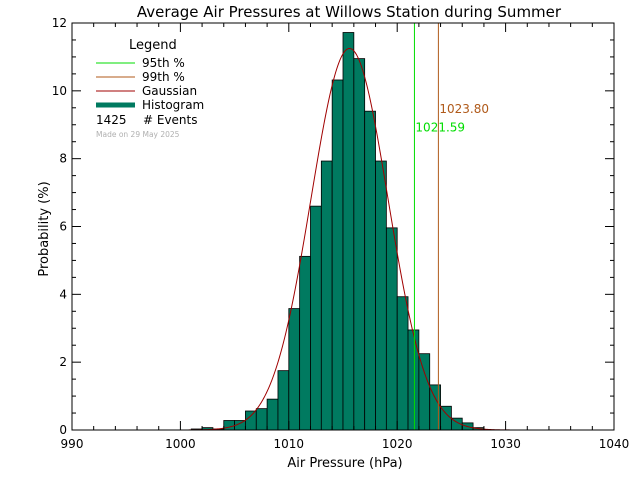 Image resolution: width=640 pixels, height=480 pixels. Describe the element at coordinates (63, 362) in the screenshot. I see `y-tick-label: 2` at that location.